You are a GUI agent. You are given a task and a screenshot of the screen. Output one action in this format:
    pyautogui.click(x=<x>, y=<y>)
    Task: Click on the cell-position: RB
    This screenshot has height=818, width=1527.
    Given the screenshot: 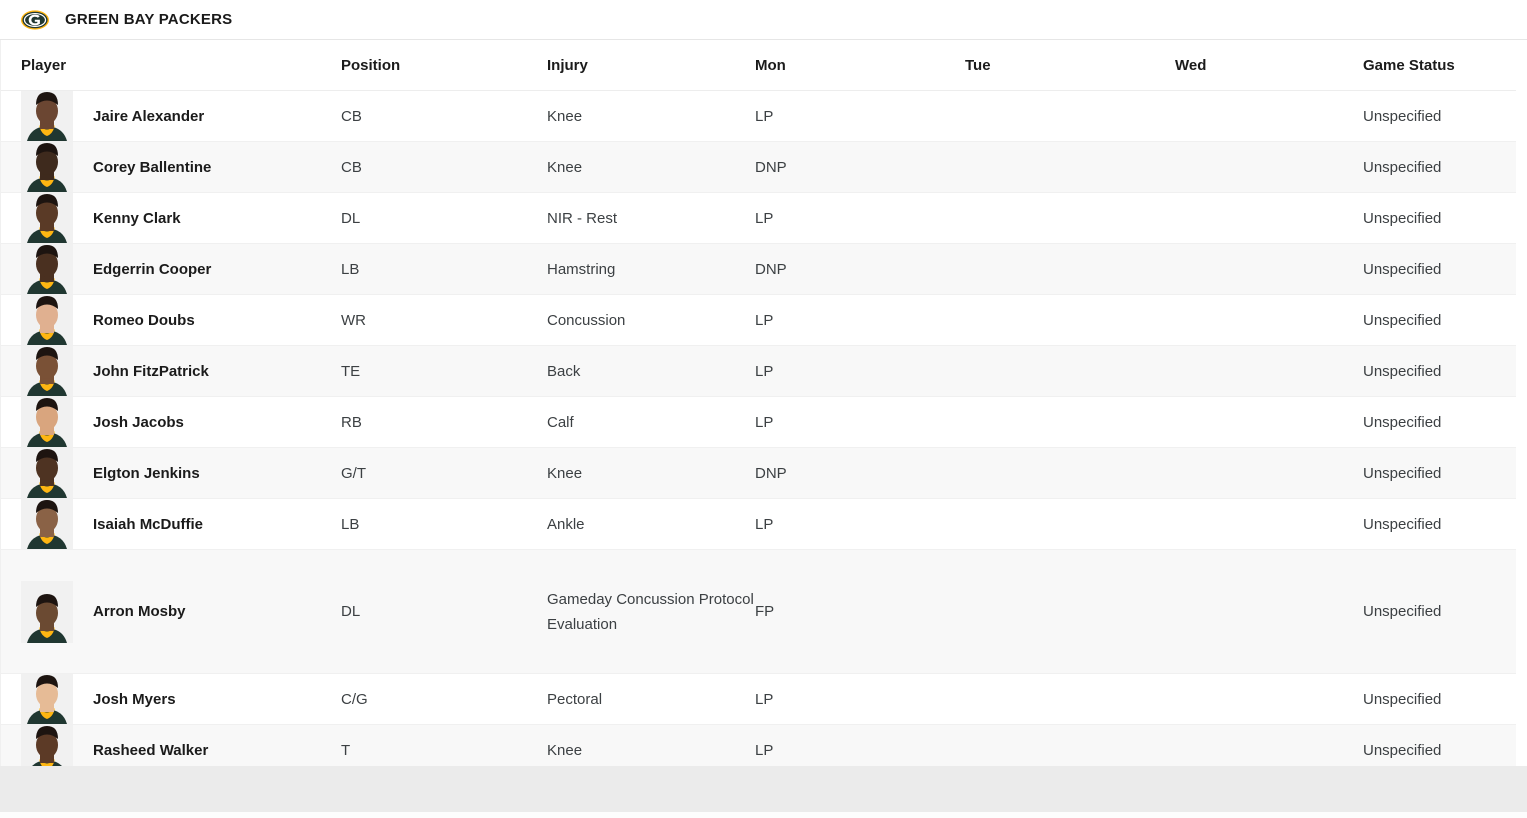 What is the action you would take?
    pyautogui.click(x=444, y=422)
    